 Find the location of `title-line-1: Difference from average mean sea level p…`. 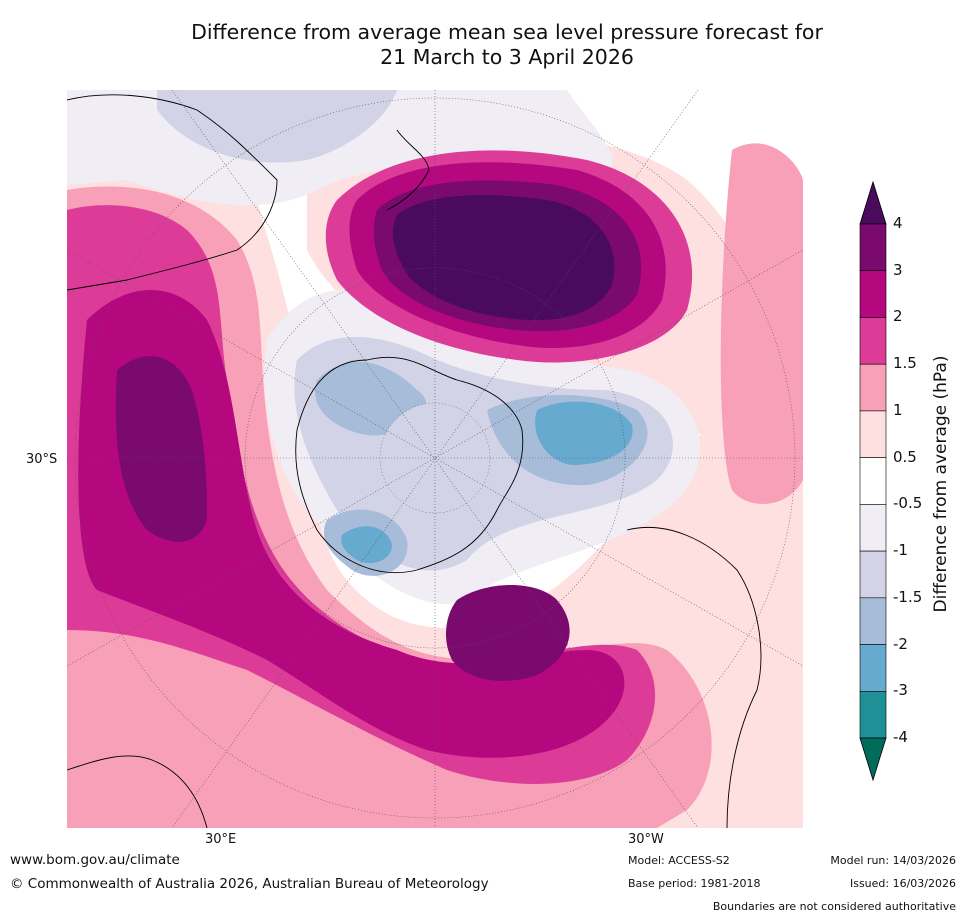

title-line-1: Difference from average mean sea level p… is located at coordinates (507, 32).